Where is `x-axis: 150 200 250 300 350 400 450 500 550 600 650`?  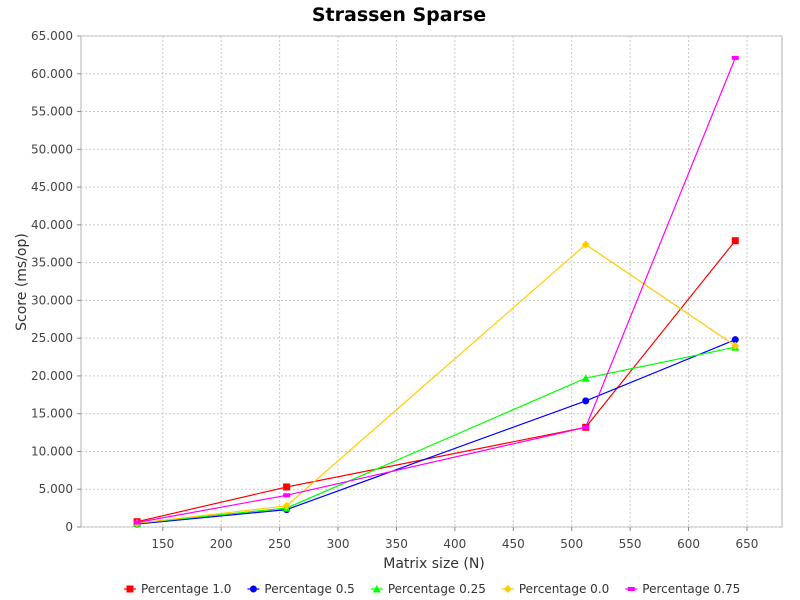 x-axis: 150 200 250 300 350 400 450 500 550 600 650 is located at coordinates (454, 539).